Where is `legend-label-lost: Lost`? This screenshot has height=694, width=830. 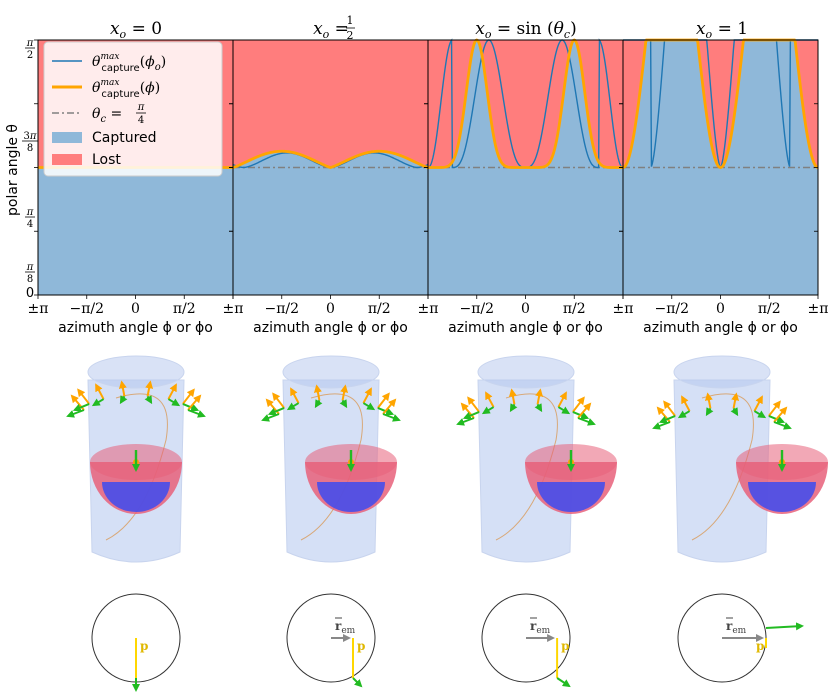 legend-label-lost: Lost is located at coordinates (106, 160).